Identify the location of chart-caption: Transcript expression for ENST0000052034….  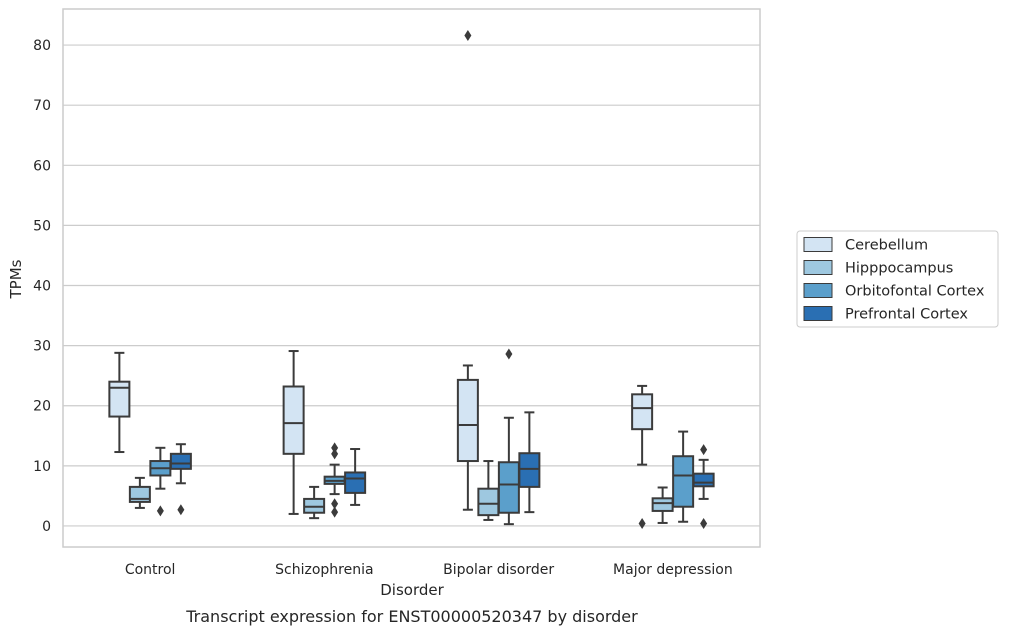
(411, 616).